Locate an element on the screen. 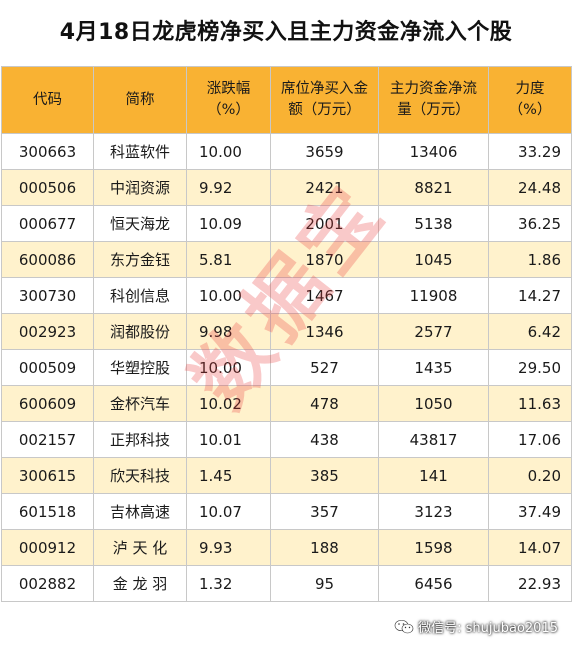 The width and height of the screenshot is (572, 652). seat-net-buy-cell: 1870 is located at coordinates (324, 259).